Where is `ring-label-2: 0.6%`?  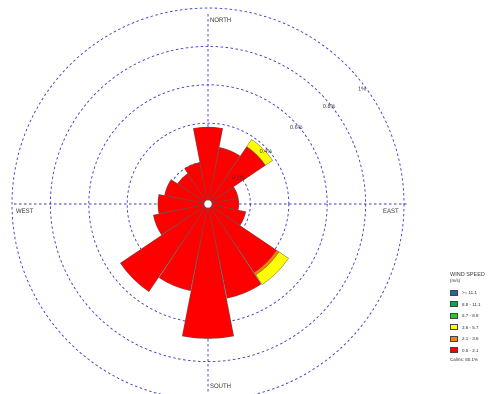
ring-label-2: 0.6% is located at coordinates (296, 128).